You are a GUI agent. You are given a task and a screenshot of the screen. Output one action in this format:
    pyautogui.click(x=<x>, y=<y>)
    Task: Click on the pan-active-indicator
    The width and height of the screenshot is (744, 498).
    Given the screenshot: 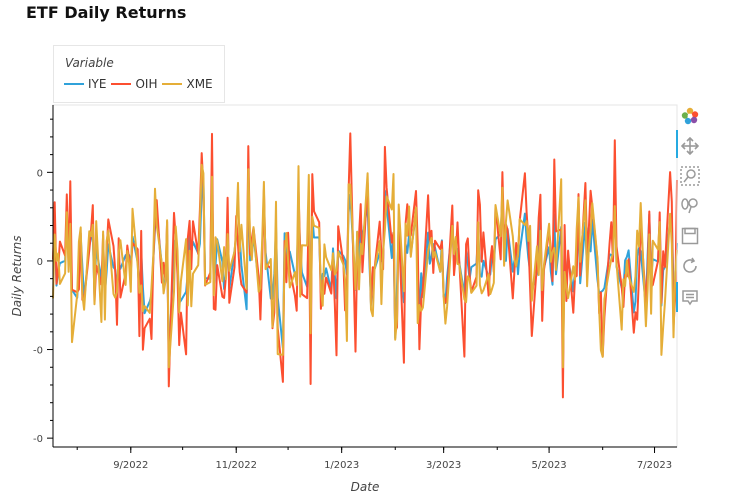 What is the action you would take?
    pyautogui.click(x=677, y=144)
    